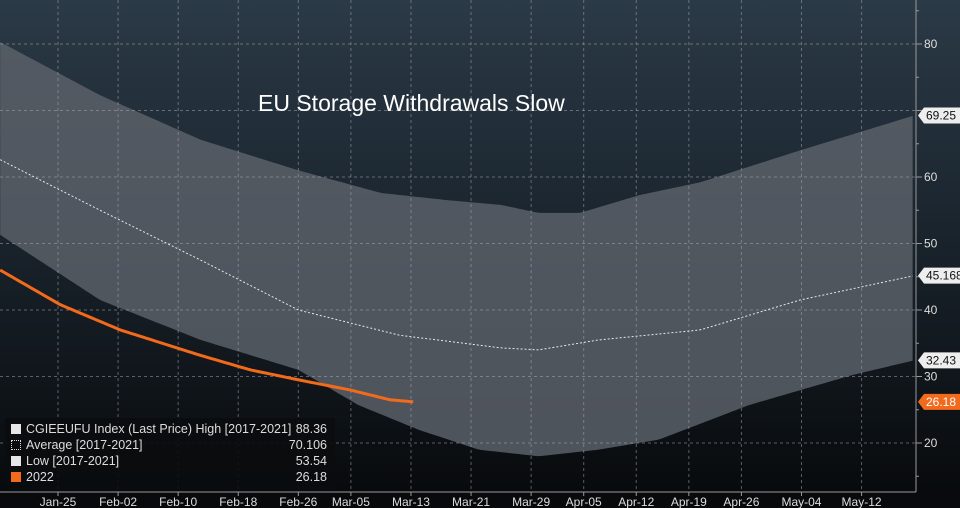 This screenshot has height=508, width=960. I want to click on y-tick-label: 40, so click(931, 310).